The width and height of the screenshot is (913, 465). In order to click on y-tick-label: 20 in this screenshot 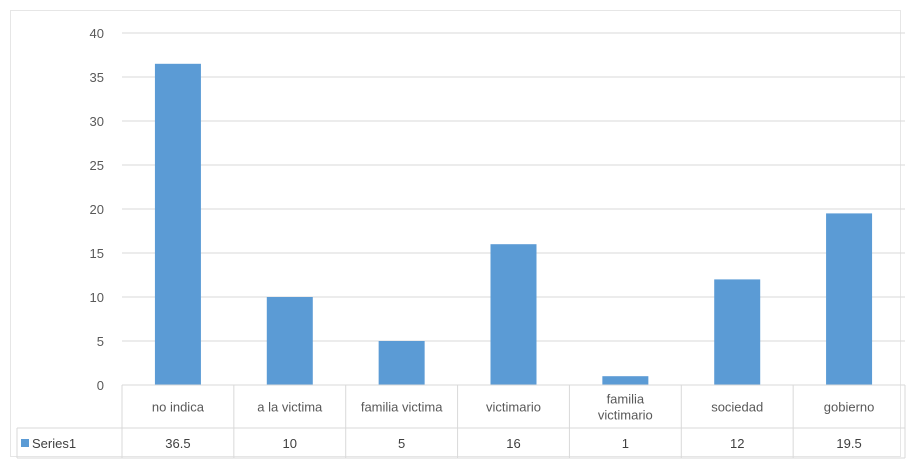, I will do `click(97, 209)`.